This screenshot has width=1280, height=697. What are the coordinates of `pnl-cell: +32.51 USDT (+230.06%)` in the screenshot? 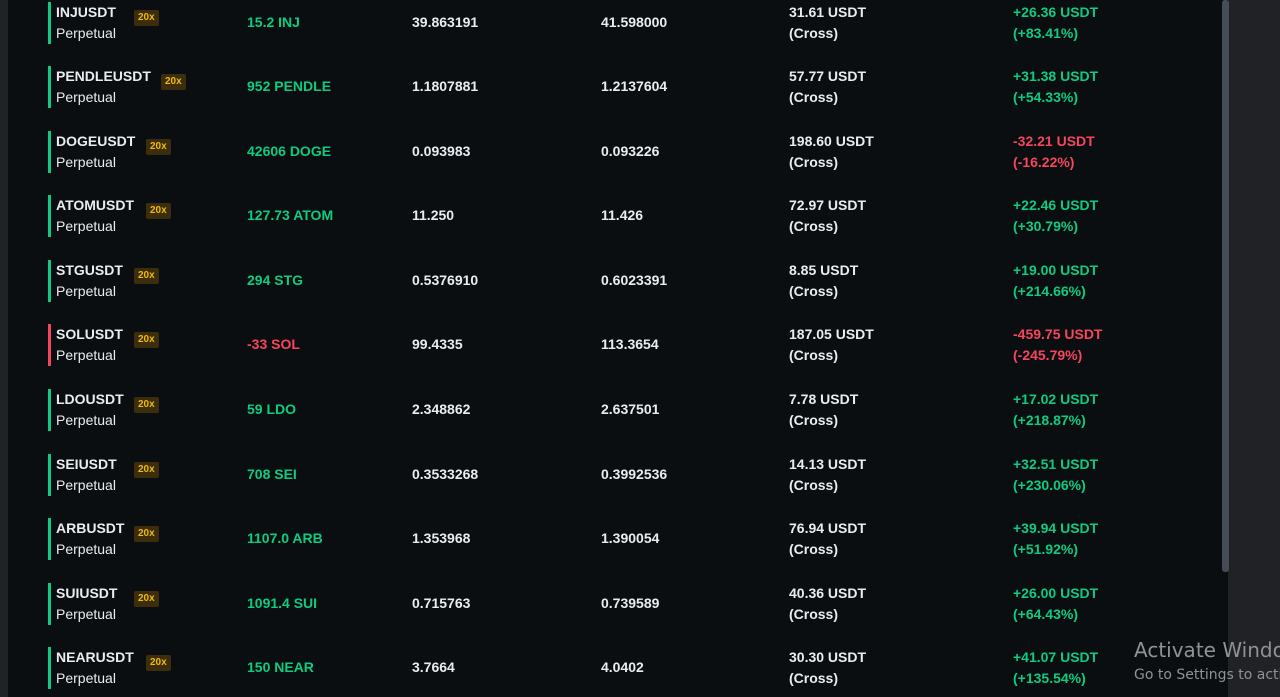 It's located at (1055, 475).